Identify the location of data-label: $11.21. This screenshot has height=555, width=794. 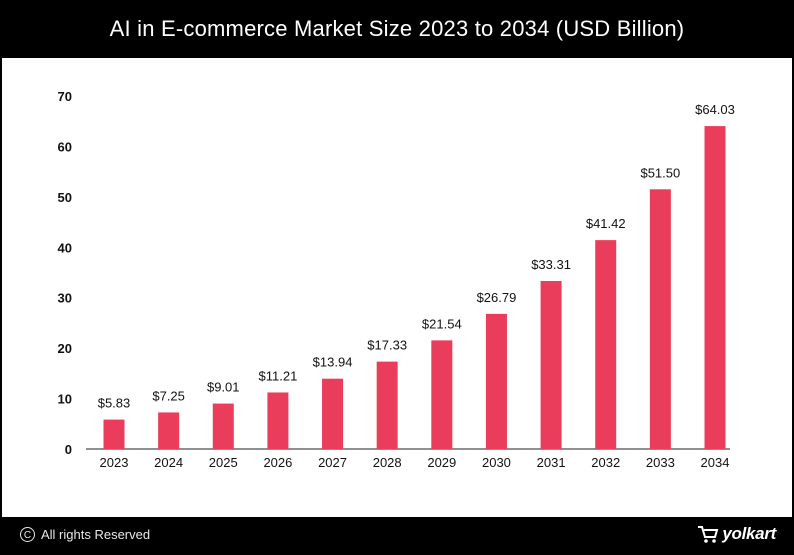
(278, 375).